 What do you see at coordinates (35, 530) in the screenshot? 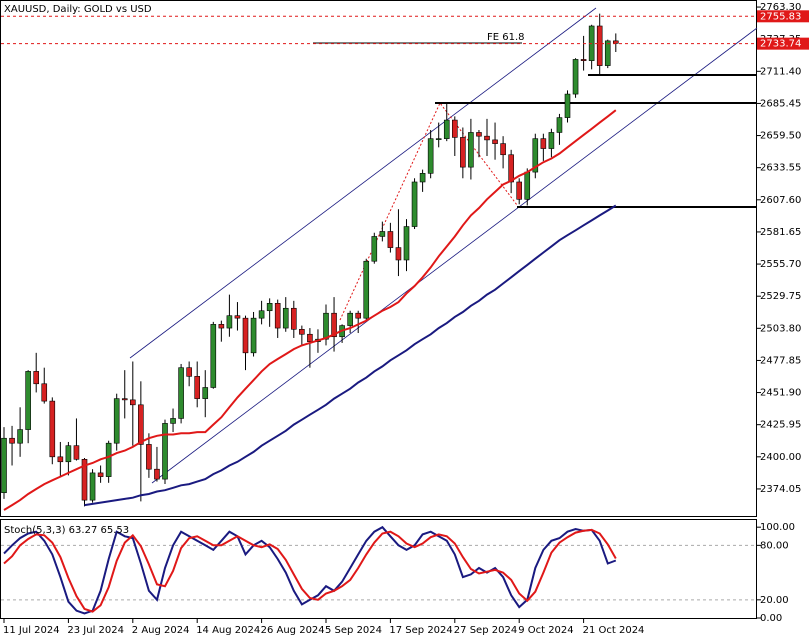
I see `stoch-name: Stoch(5,3,3)` at bounding box center [35, 530].